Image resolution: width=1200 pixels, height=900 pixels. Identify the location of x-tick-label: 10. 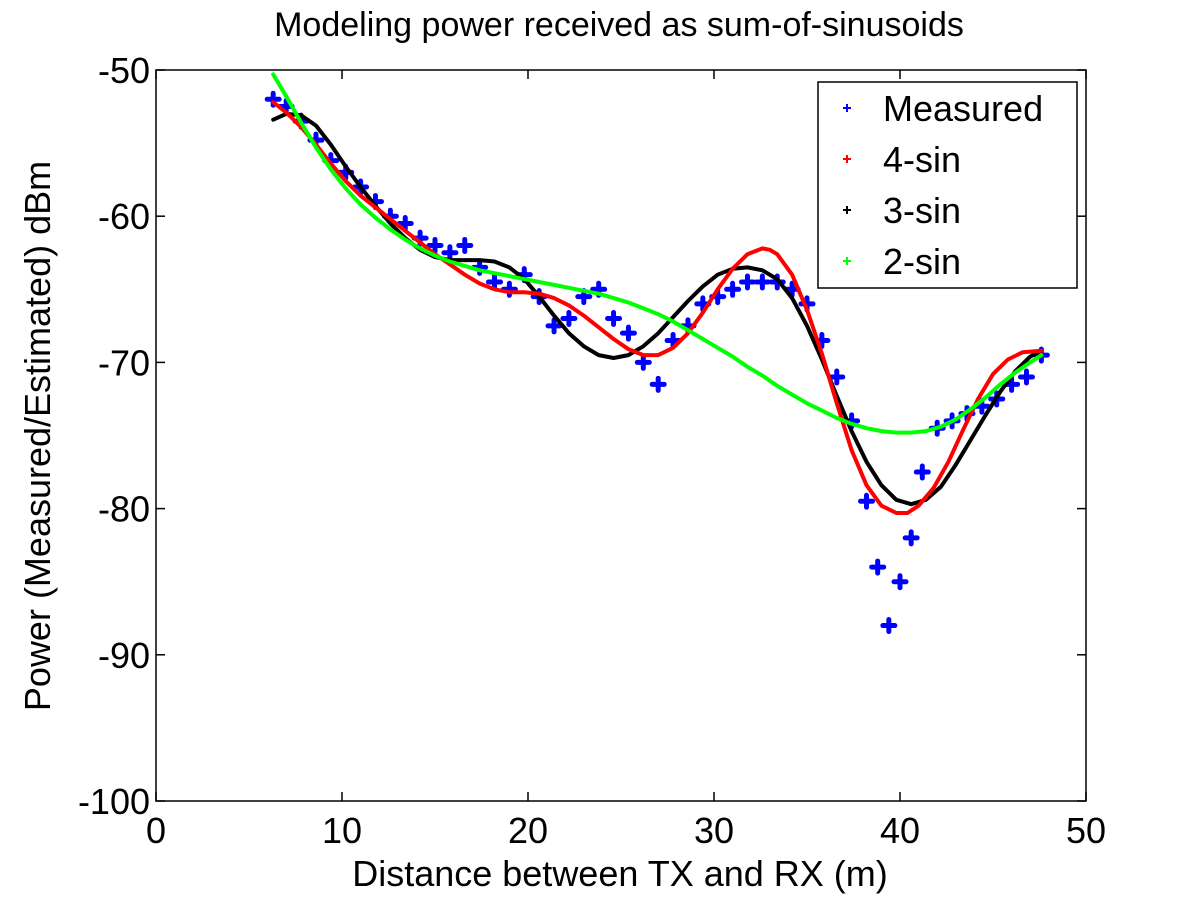
(342, 830).